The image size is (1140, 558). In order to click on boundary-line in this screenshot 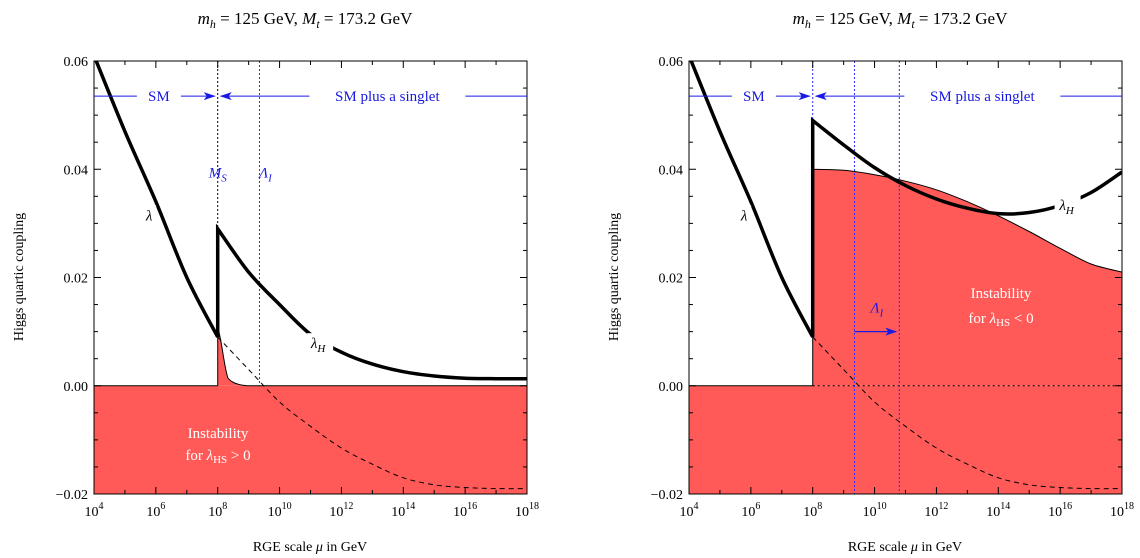, I will do `click(967, 220)`.